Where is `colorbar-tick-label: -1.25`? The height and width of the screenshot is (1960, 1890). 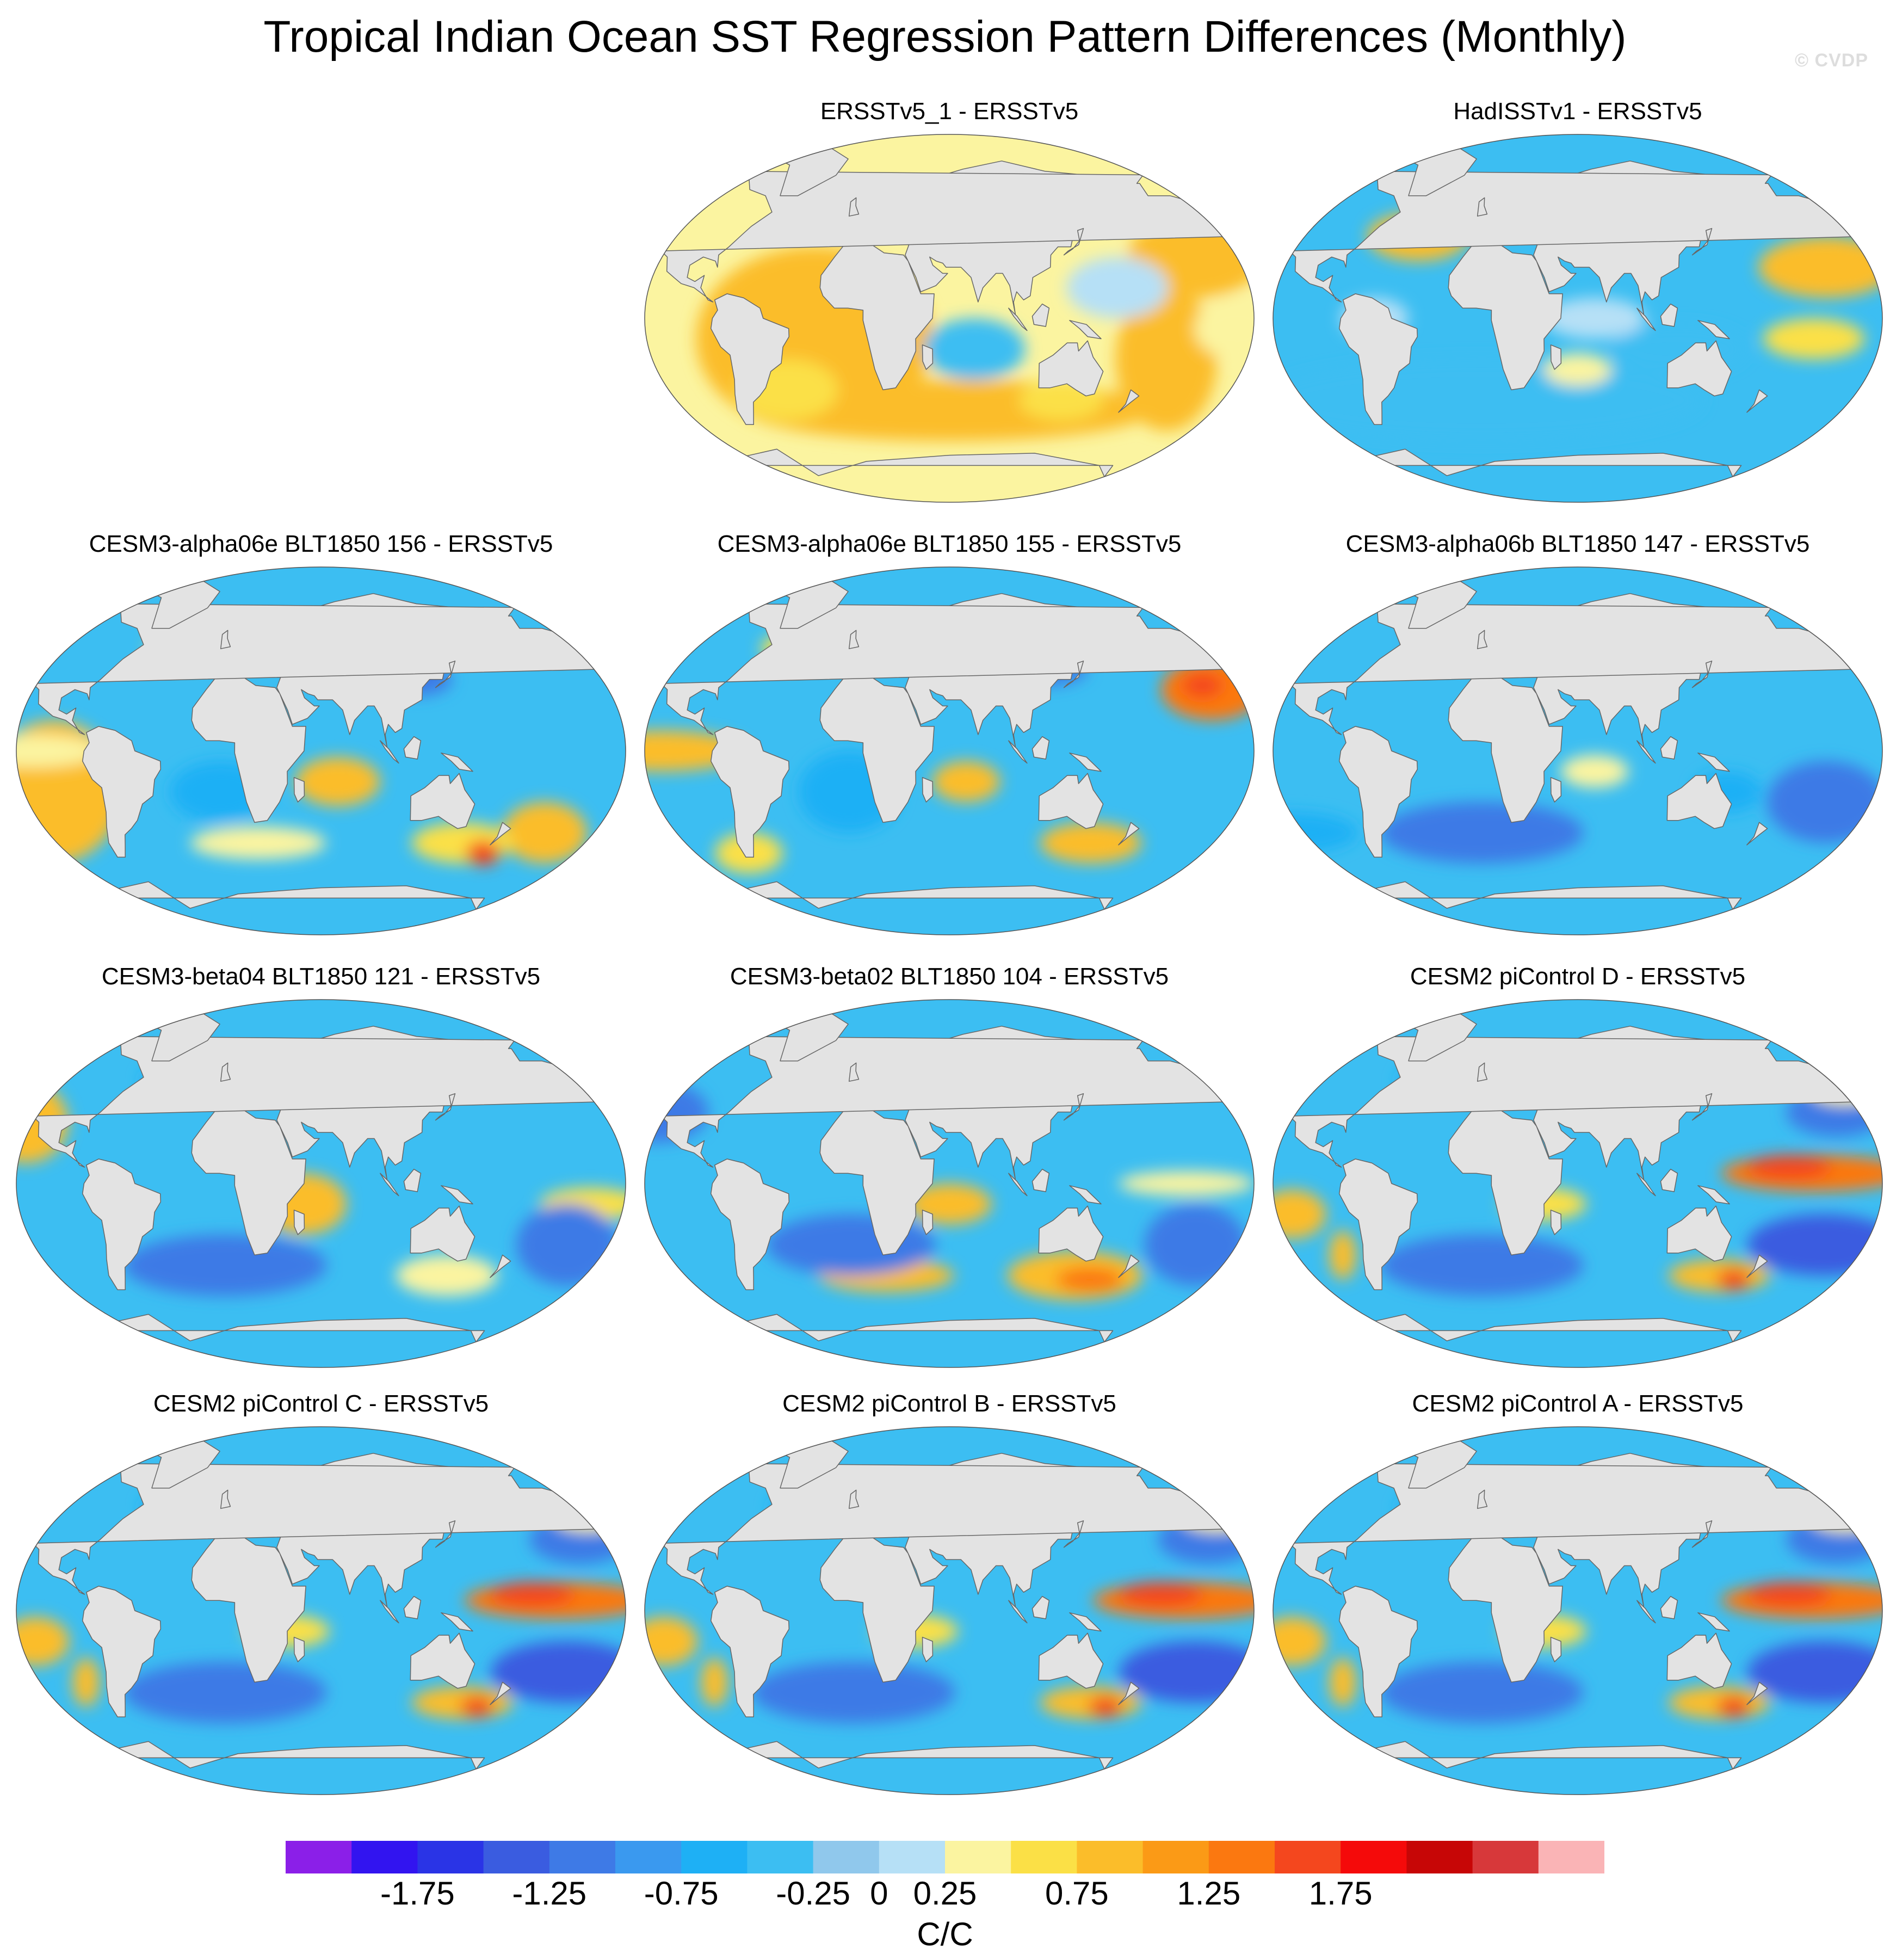 colorbar-tick-label: -1.25 is located at coordinates (549, 1893).